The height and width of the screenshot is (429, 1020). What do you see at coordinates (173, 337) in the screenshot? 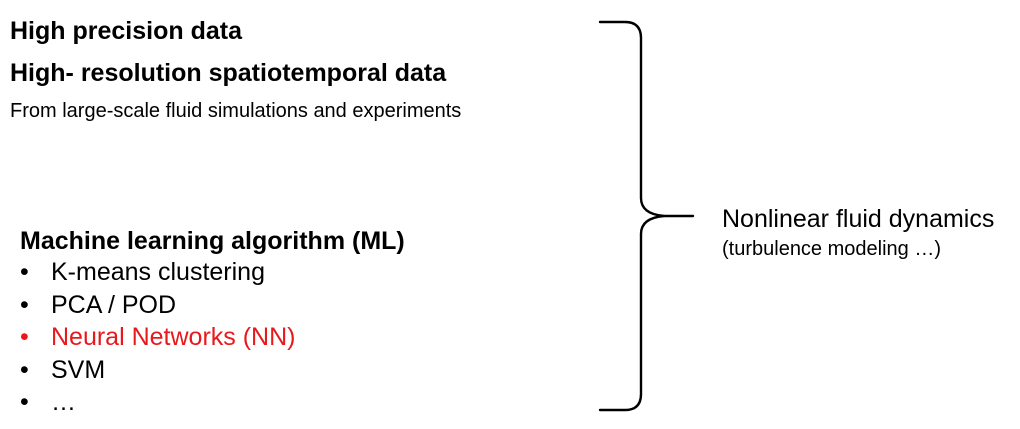
I see `ml-item-label: Neural Networks (NN)` at bounding box center [173, 337].